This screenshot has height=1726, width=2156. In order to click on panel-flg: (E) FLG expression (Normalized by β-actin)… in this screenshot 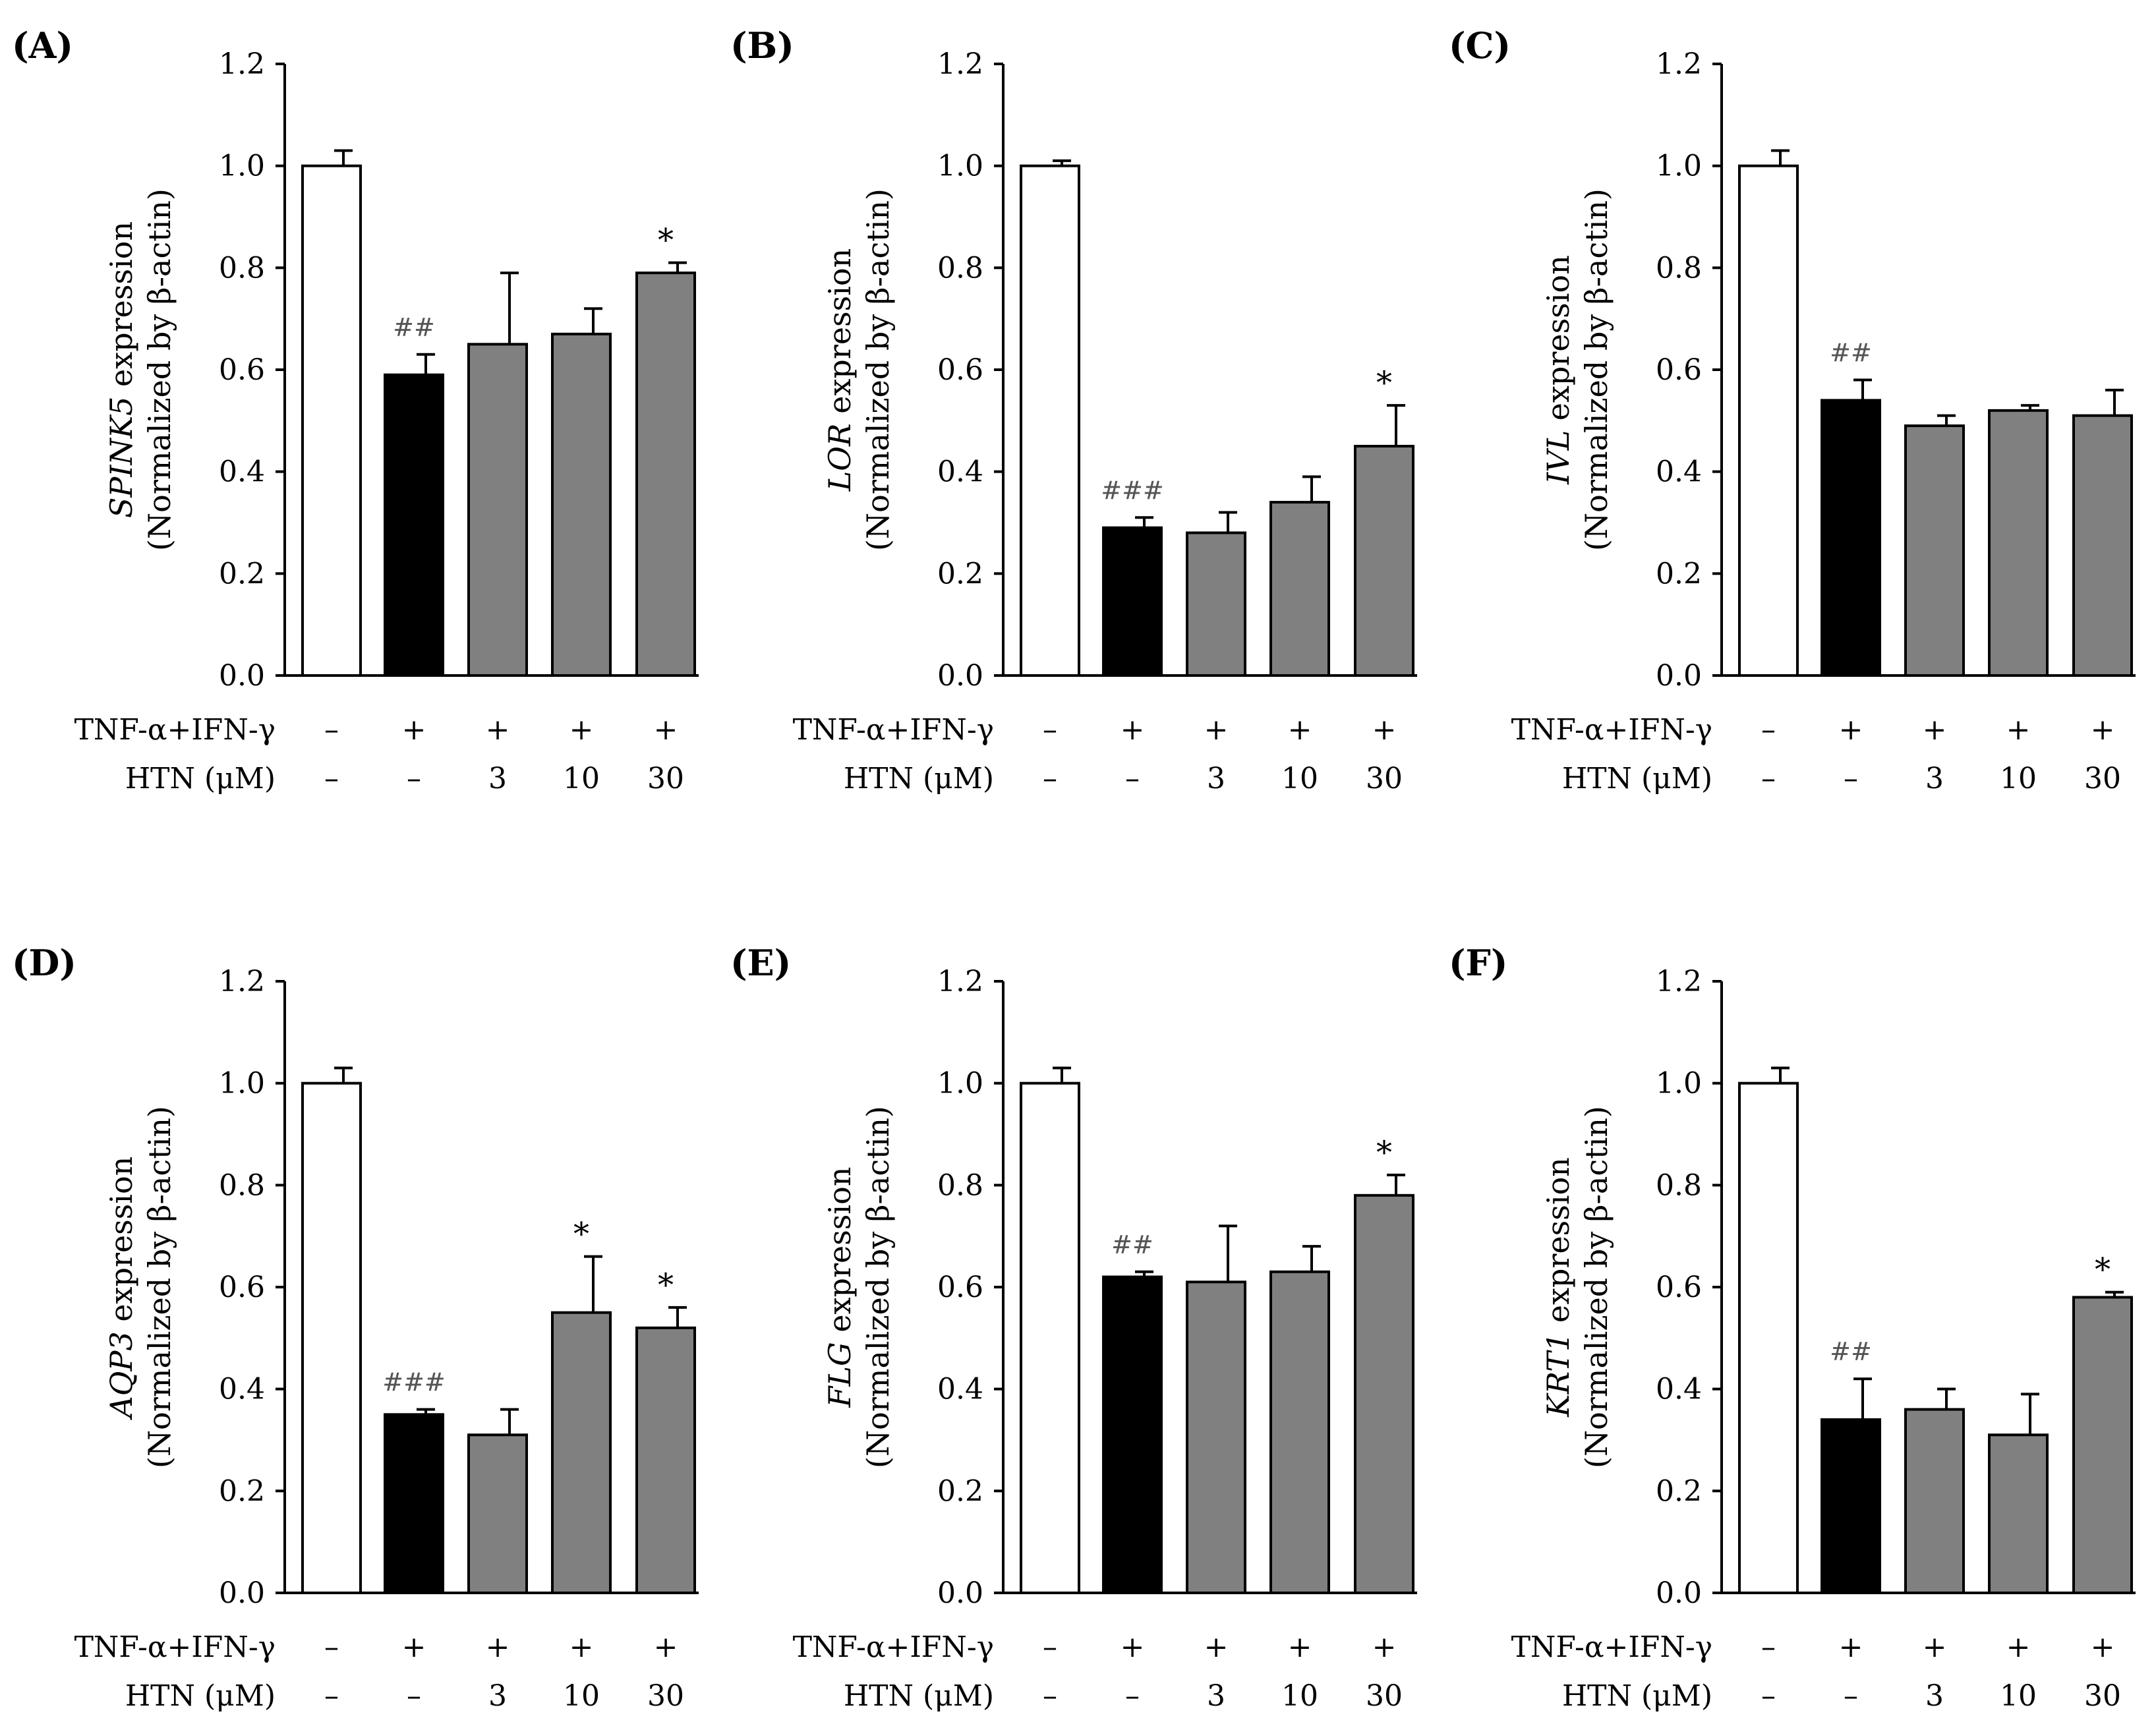, I will do `click(1073, 1327)`.